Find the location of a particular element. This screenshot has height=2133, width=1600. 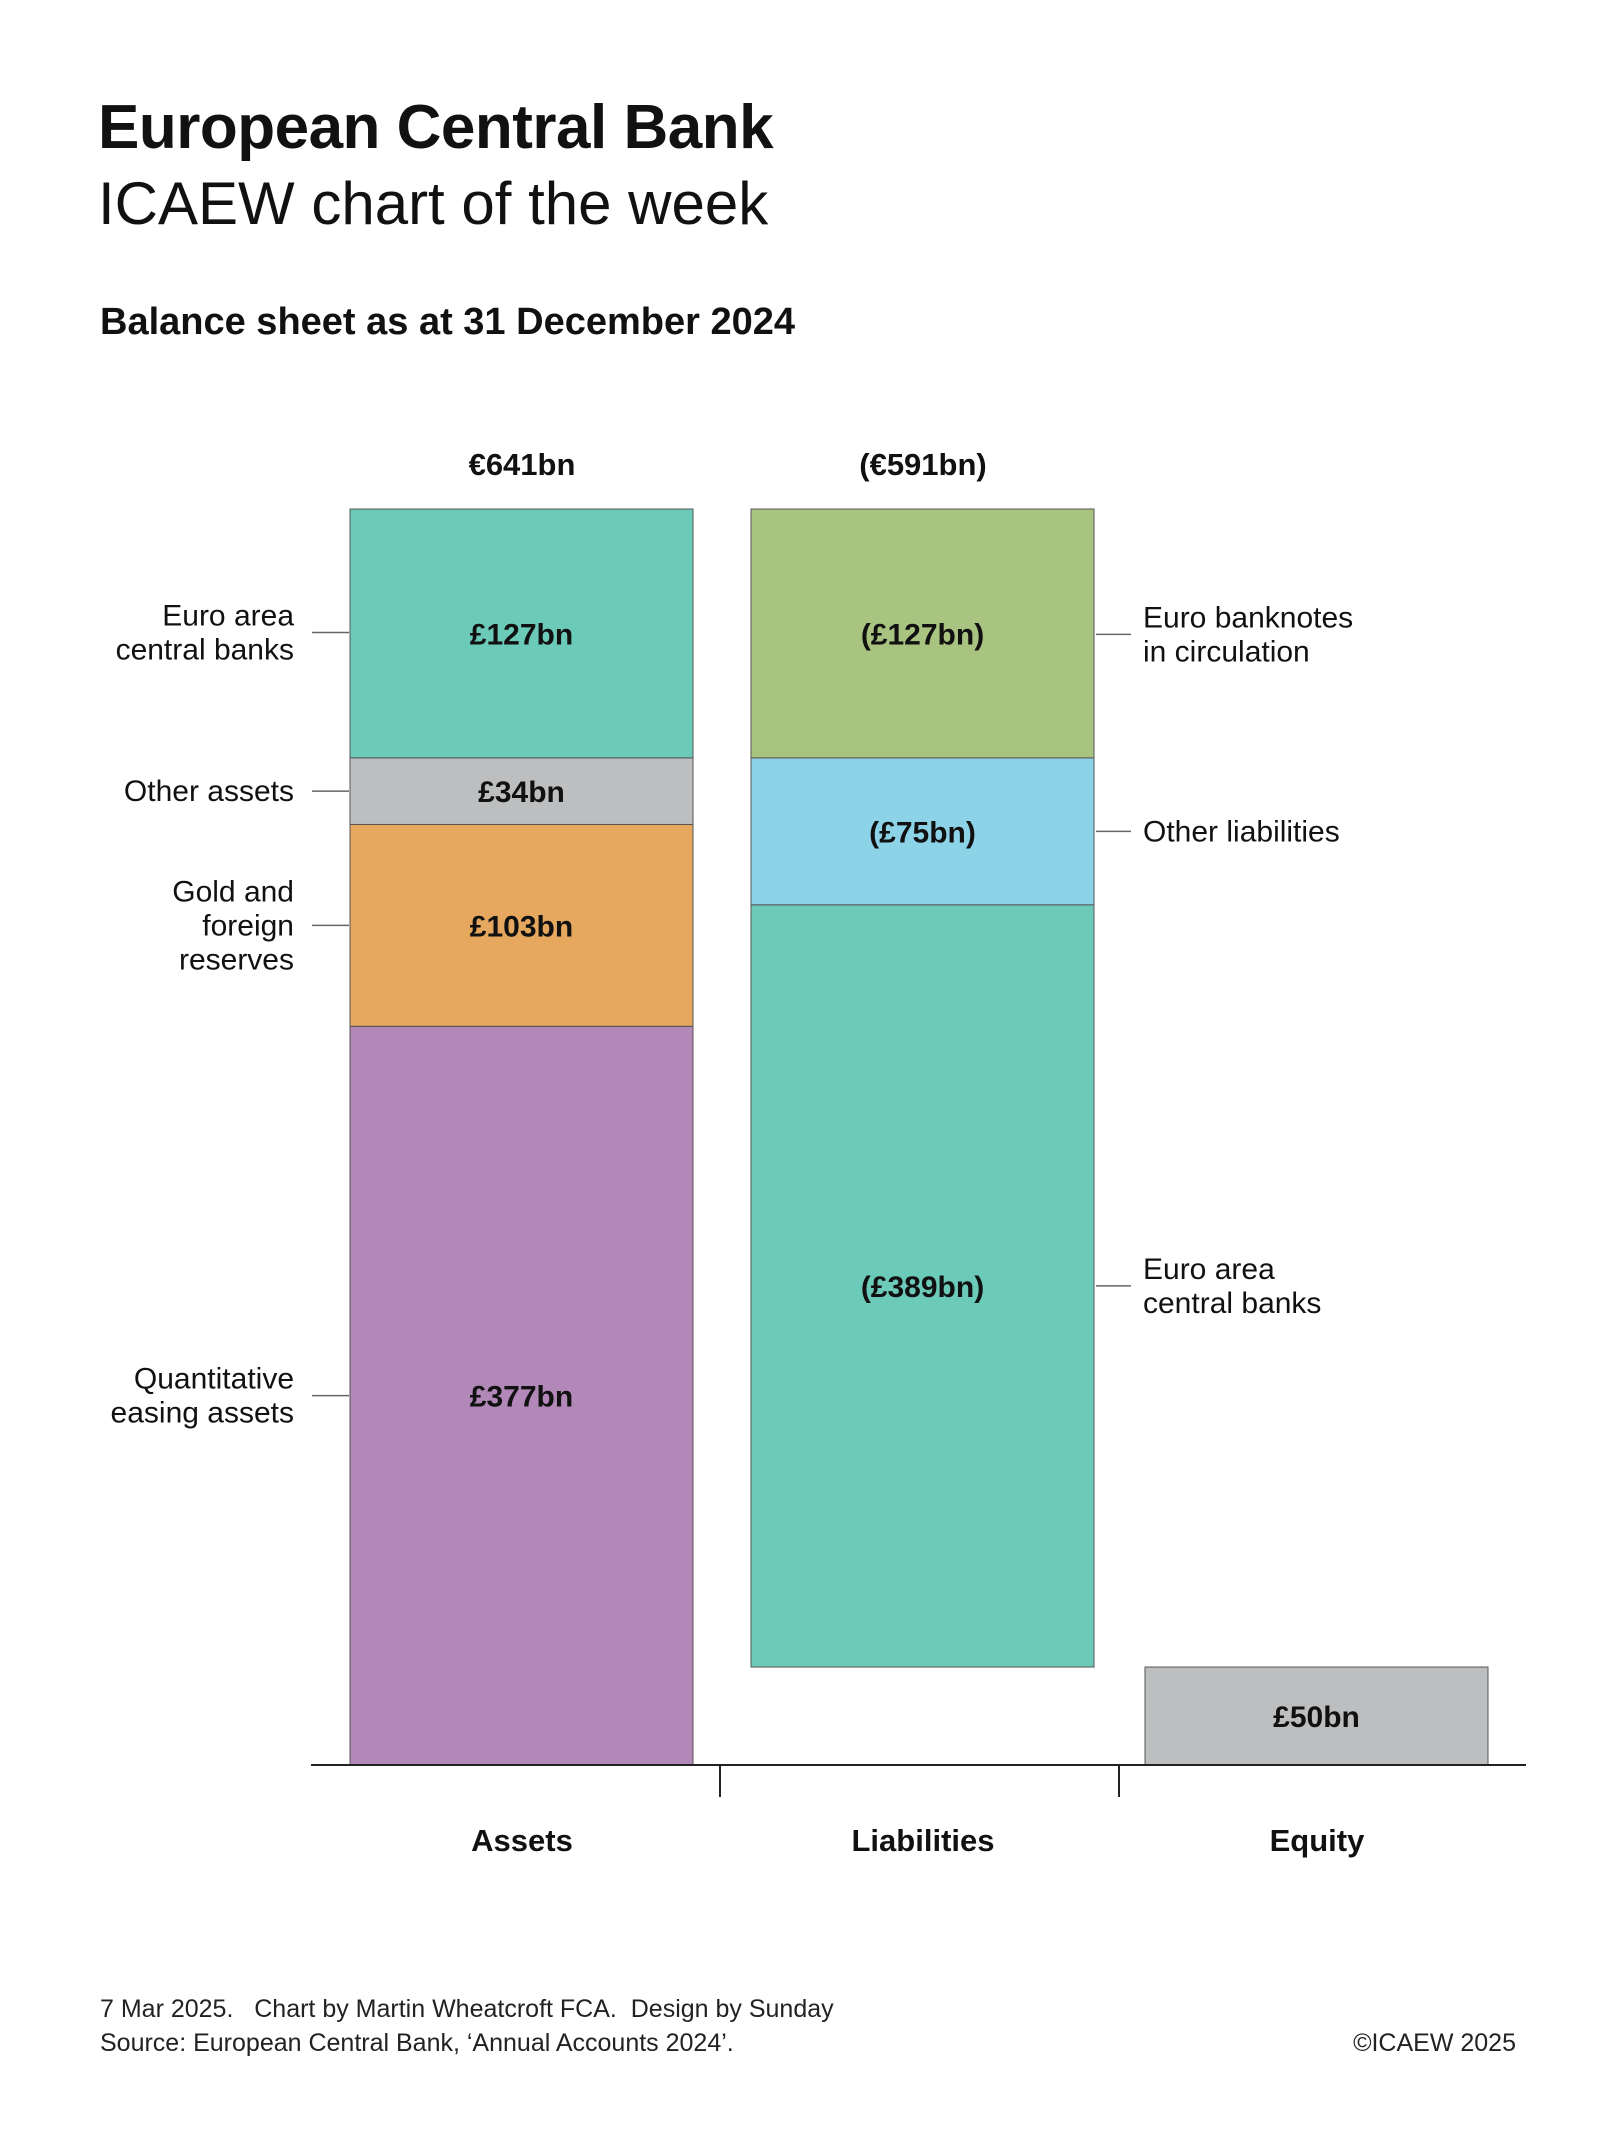

segment-label-liabilities-other-liabilities: (£75bn) is located at coordinates (922, 832).